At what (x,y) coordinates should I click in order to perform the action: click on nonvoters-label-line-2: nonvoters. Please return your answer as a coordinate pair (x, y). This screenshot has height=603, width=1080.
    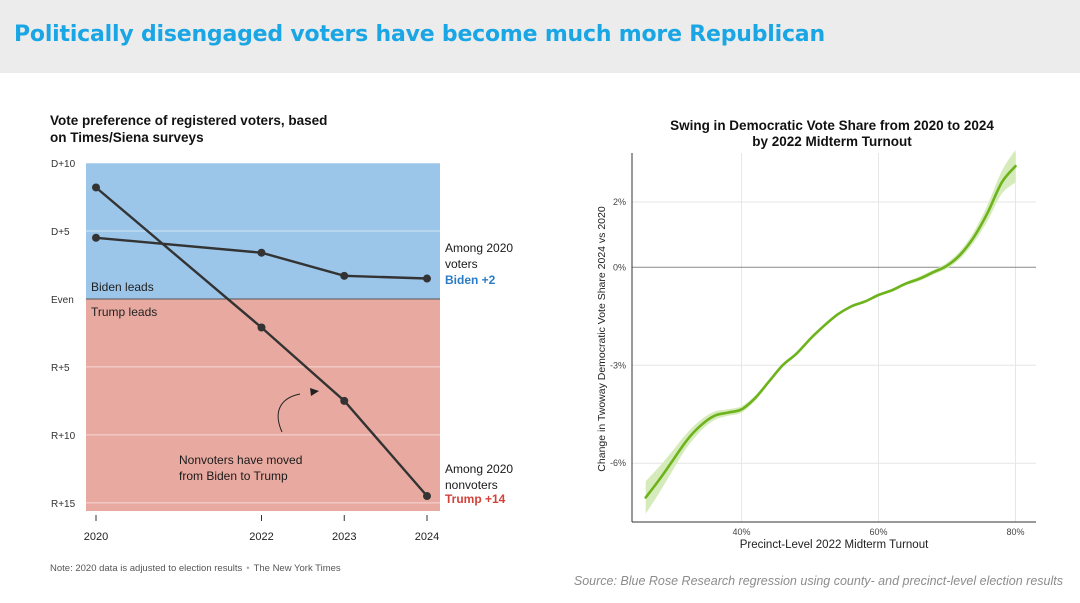
    Looking at the image, I should click on (471, 485).